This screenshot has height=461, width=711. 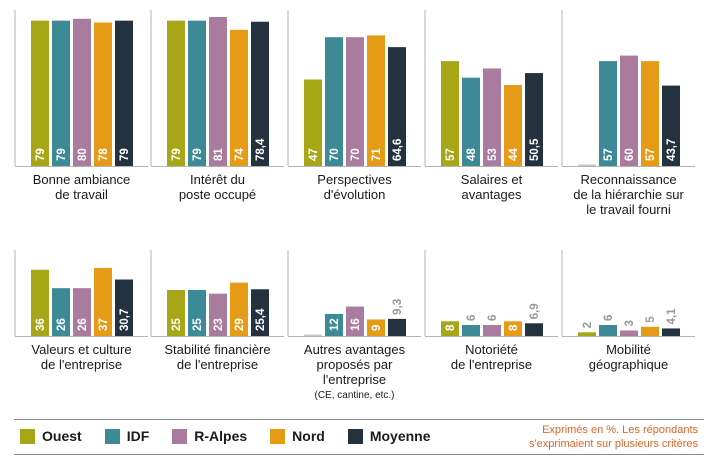 What do you see at coordinates (62, 154) in the screenshot?
I see `data-label-idf: 79` at bounding box center [62, 154].